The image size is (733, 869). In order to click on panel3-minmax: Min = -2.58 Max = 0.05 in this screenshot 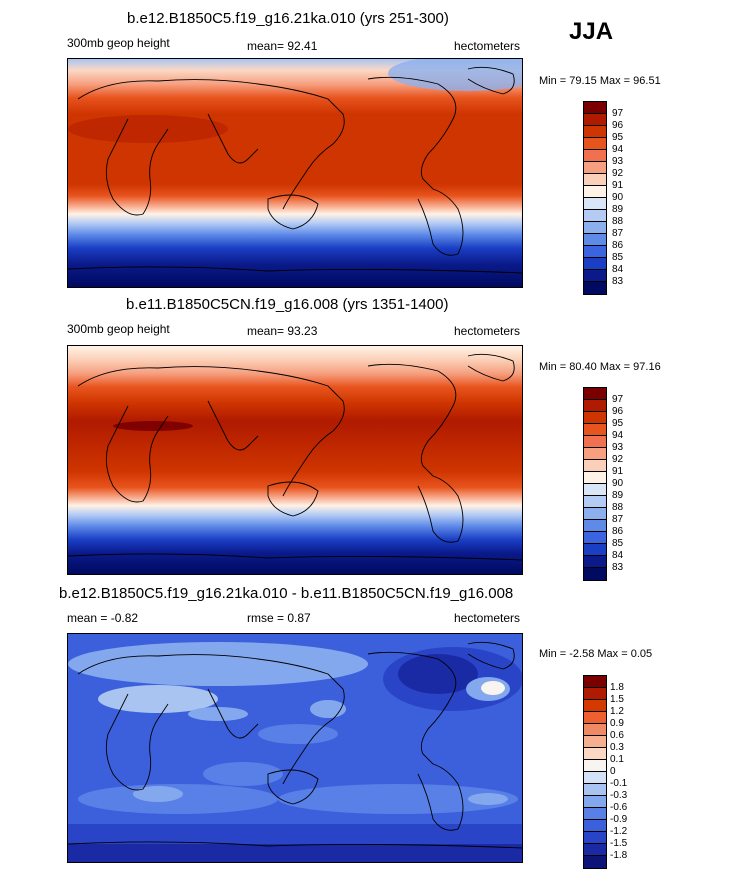, I will do `click(596, 654)`.